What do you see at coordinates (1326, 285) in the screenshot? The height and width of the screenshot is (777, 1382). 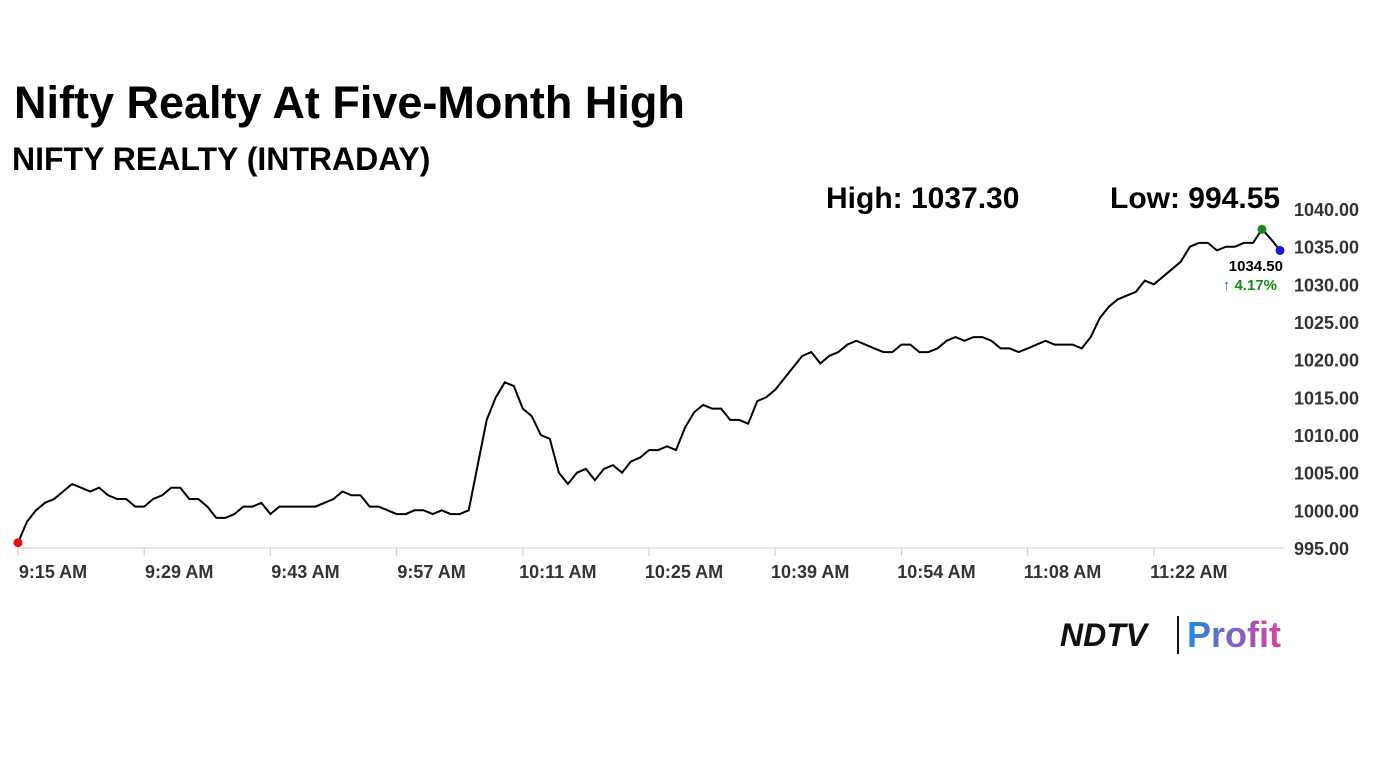 I see `y-tick-label: 1030.00` at bounding box center [1326, 285].